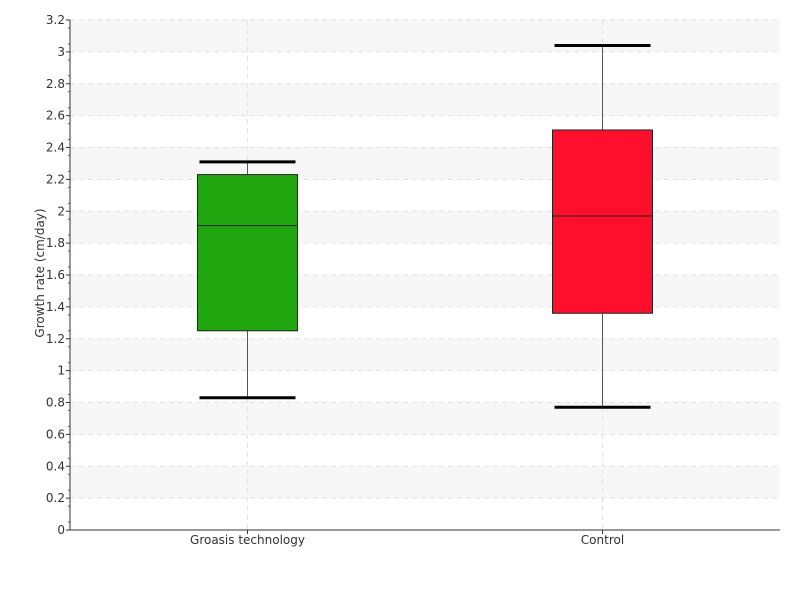  Describe the element at coordinates (55, 243) in the screenshot. I see `y-tick-label: 1.8` at that location.